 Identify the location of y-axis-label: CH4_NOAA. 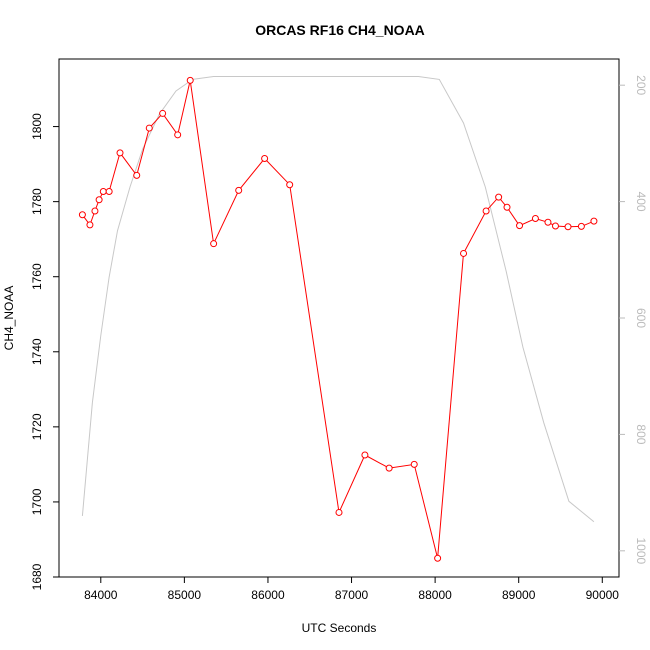
(9, 318).